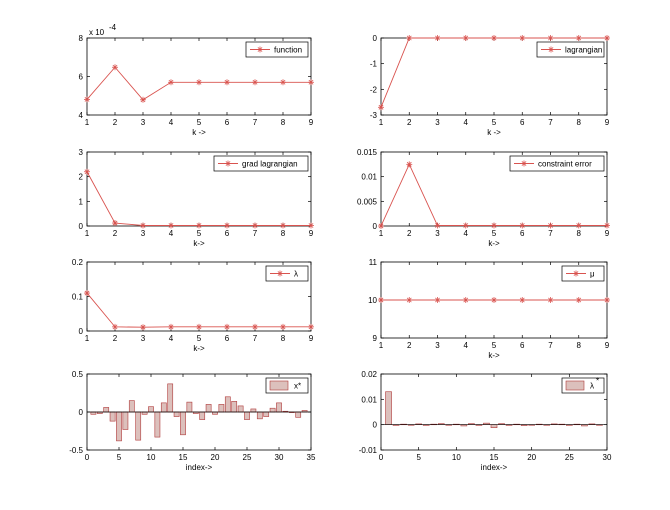 The width and height of the screenshot is (670, 510). I want to click on series-line, so click(493, 195).